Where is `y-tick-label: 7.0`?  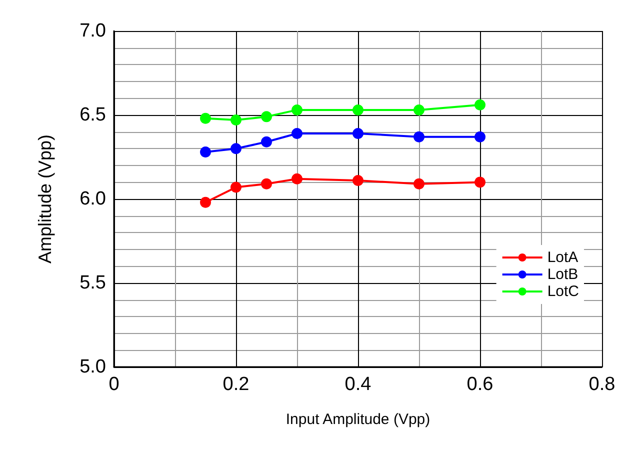
y-tick-label: 7.0 is located at coordinates (93, 31).